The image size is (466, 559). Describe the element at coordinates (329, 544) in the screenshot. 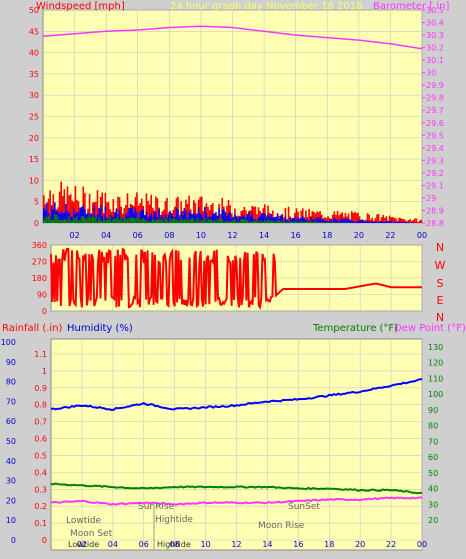

I see `x-tick-label: 18` at that location.